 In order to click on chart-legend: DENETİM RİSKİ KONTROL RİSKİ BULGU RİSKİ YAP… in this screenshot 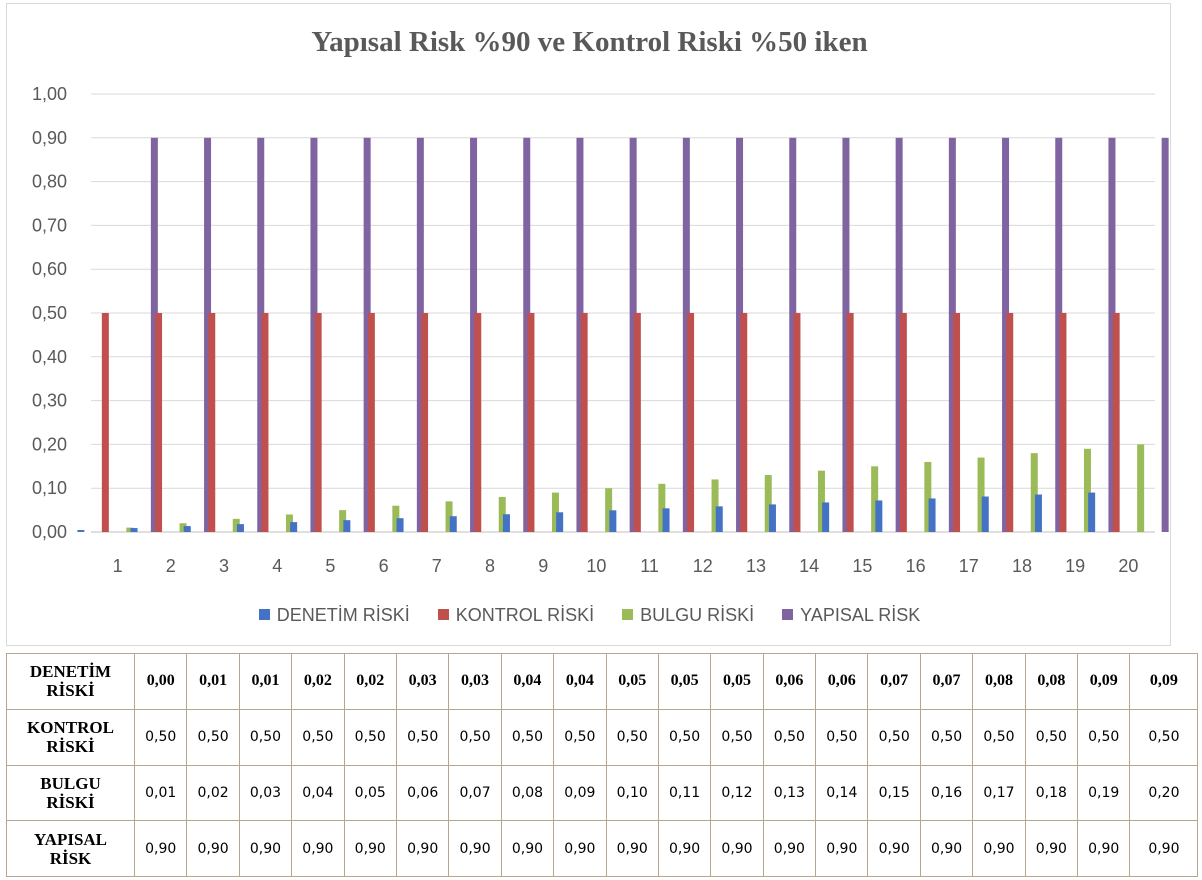, I will do `click(589, 615)`.